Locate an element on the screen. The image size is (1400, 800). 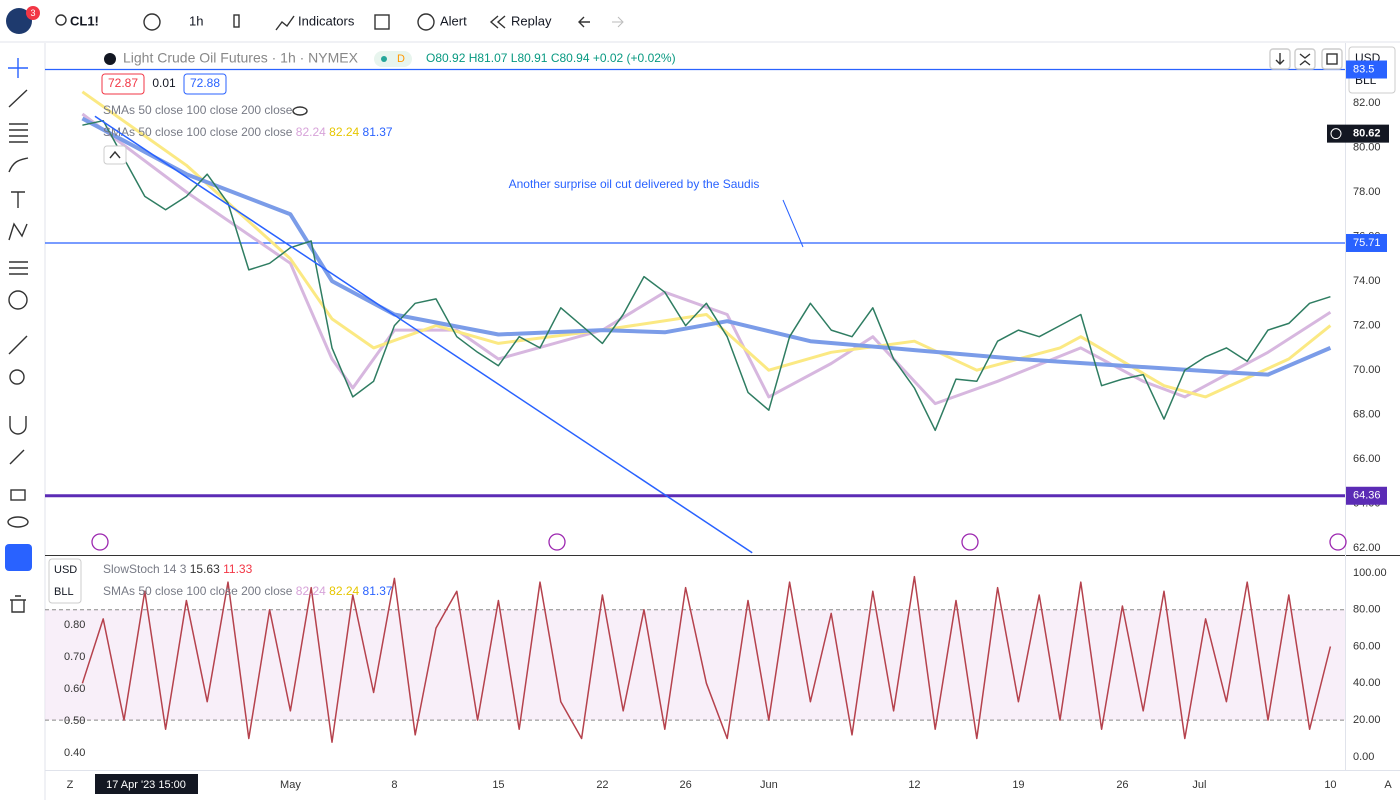
interval: 1h is located at coordinates (196, 20).